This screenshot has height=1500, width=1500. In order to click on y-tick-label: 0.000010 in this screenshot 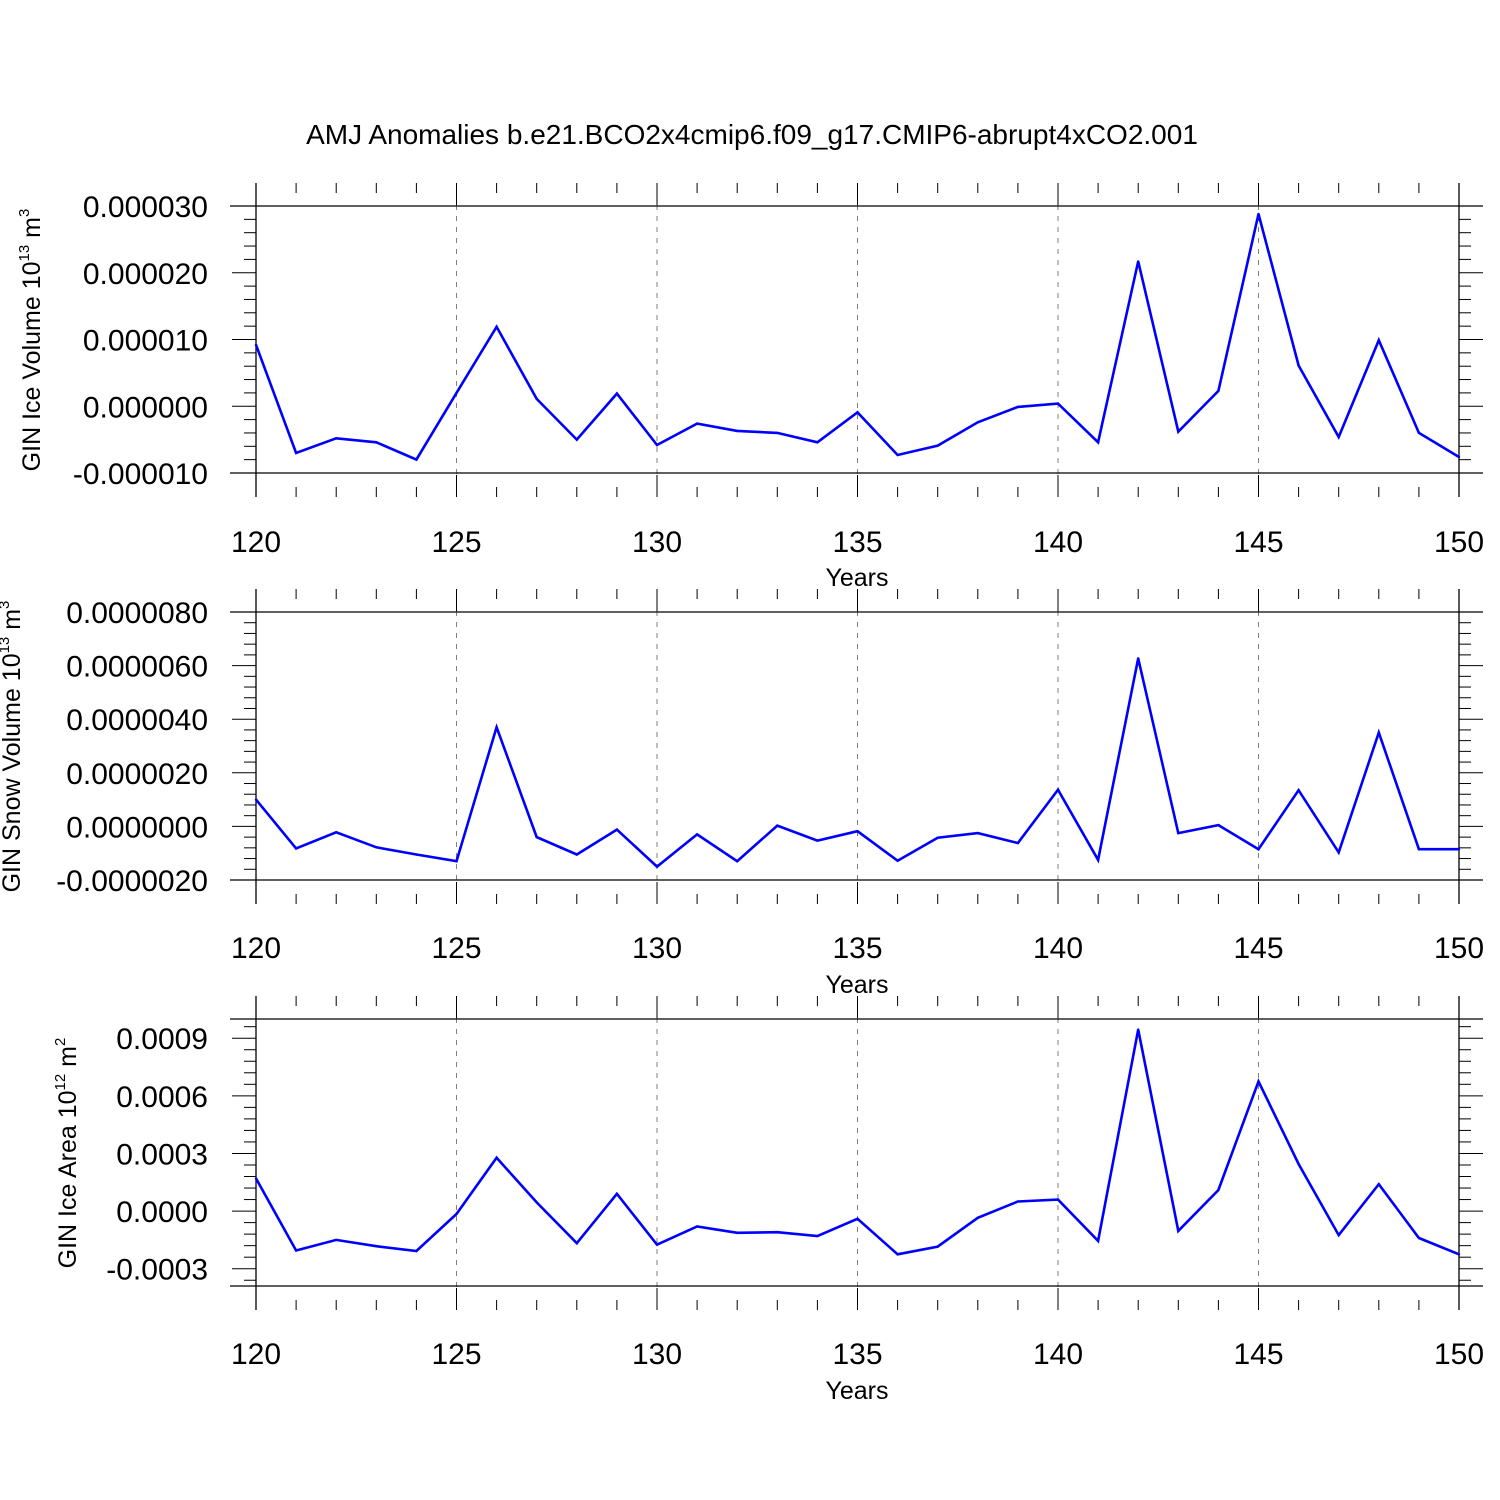, I will do `click(145, 341)`.